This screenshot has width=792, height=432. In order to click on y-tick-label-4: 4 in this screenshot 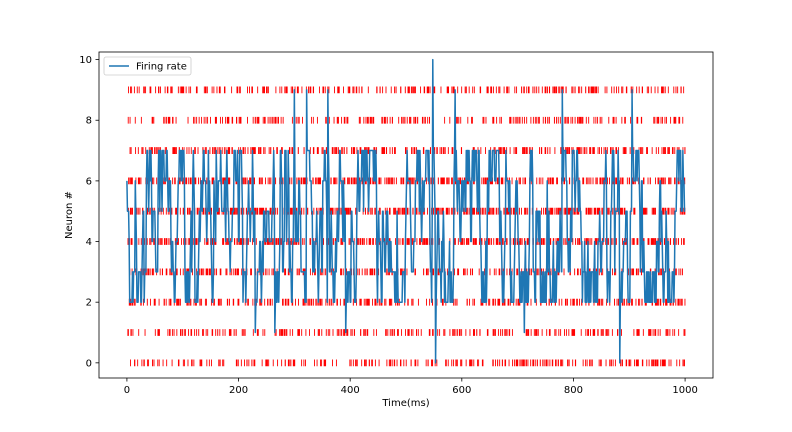, I will do `click(89, 242)`.